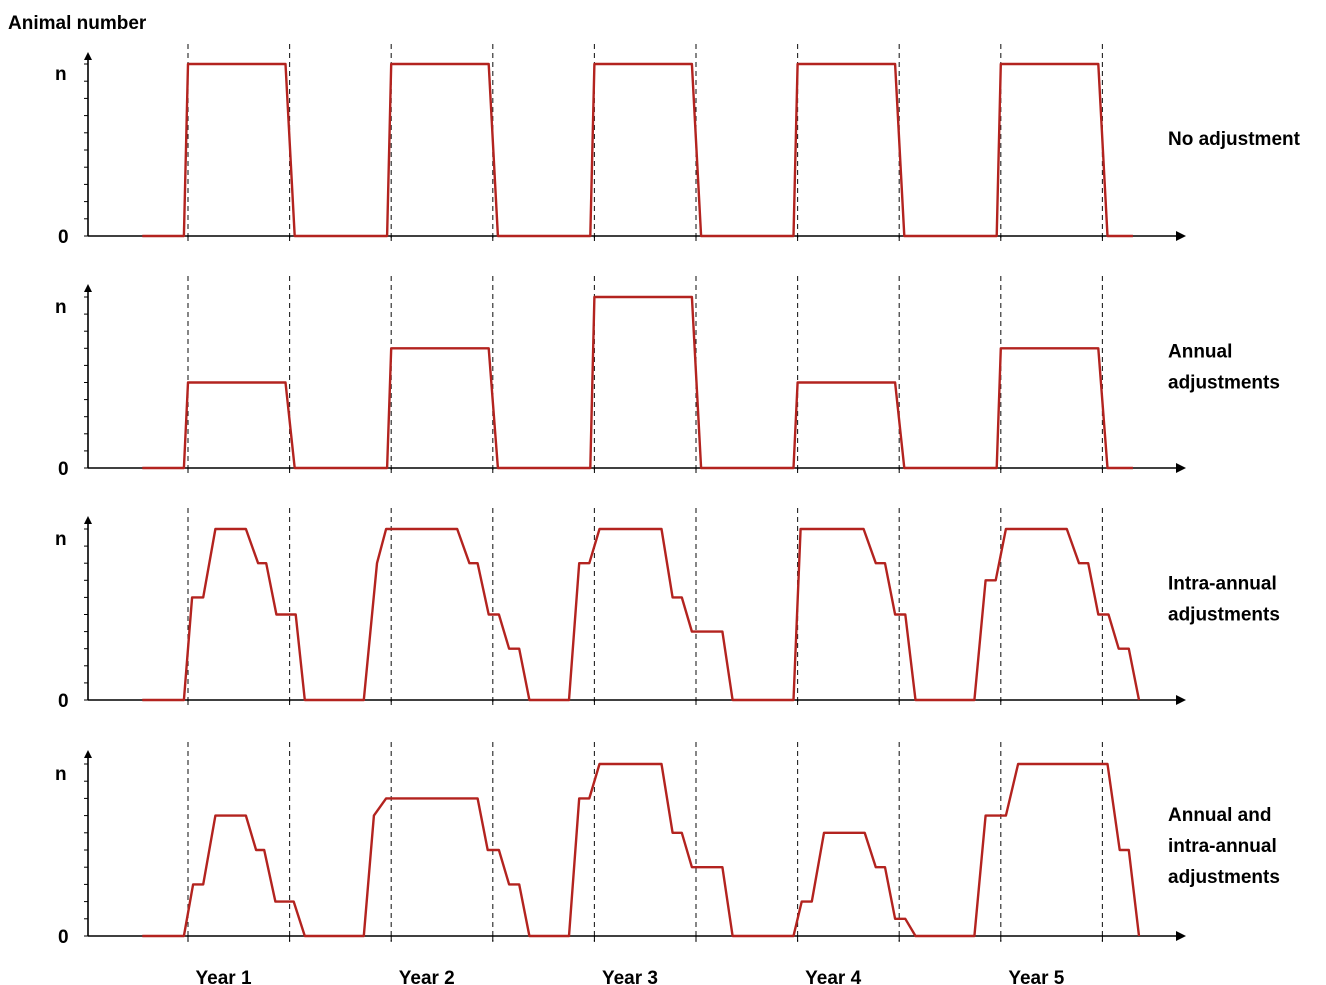 The height and width of the screenshot is (985, 1326). Describe the element at coordinates (1224, 600) in the screenshot. I see `panel-name: Intra-annual adjustments` at that location.